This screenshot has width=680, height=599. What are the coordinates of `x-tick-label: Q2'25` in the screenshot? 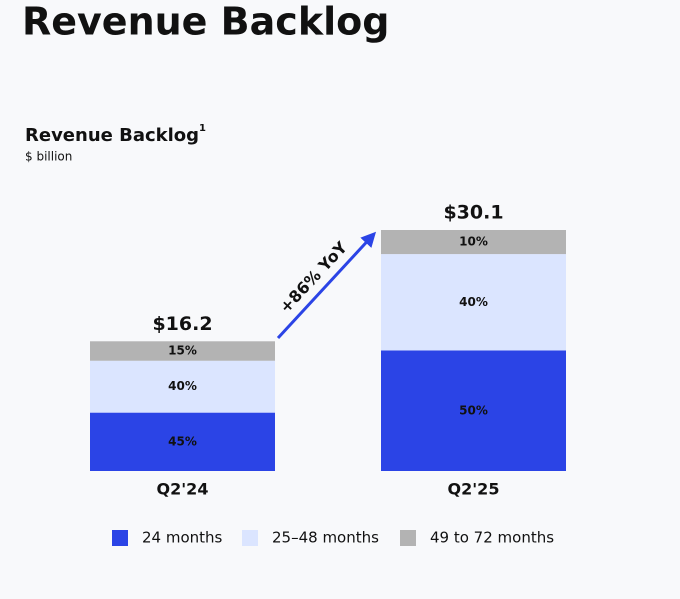 It's located at (474, 489).